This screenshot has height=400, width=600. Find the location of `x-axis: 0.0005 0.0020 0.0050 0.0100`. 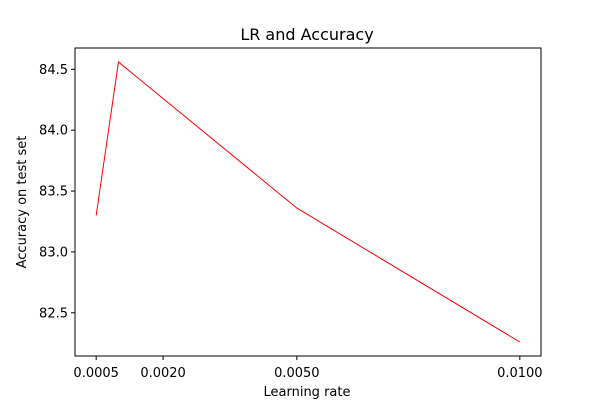

x-axis: 0.0005 0.0020 0.0050 0.0100 is located at coordinates (308, 368).